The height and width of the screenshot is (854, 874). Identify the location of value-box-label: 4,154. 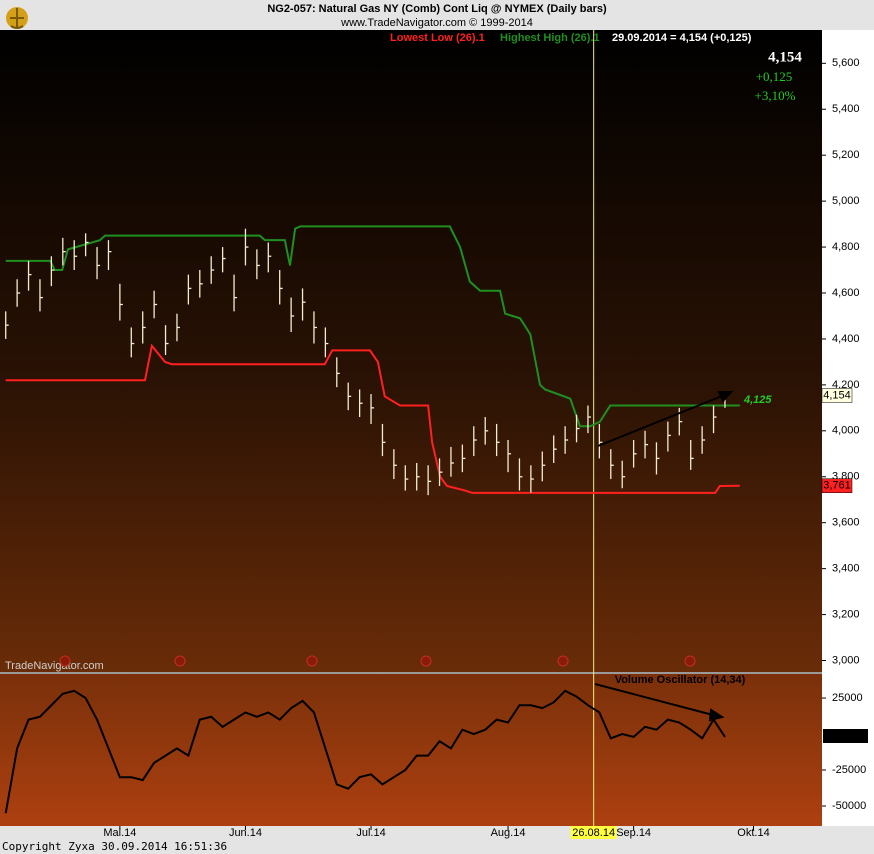
(837, 395).